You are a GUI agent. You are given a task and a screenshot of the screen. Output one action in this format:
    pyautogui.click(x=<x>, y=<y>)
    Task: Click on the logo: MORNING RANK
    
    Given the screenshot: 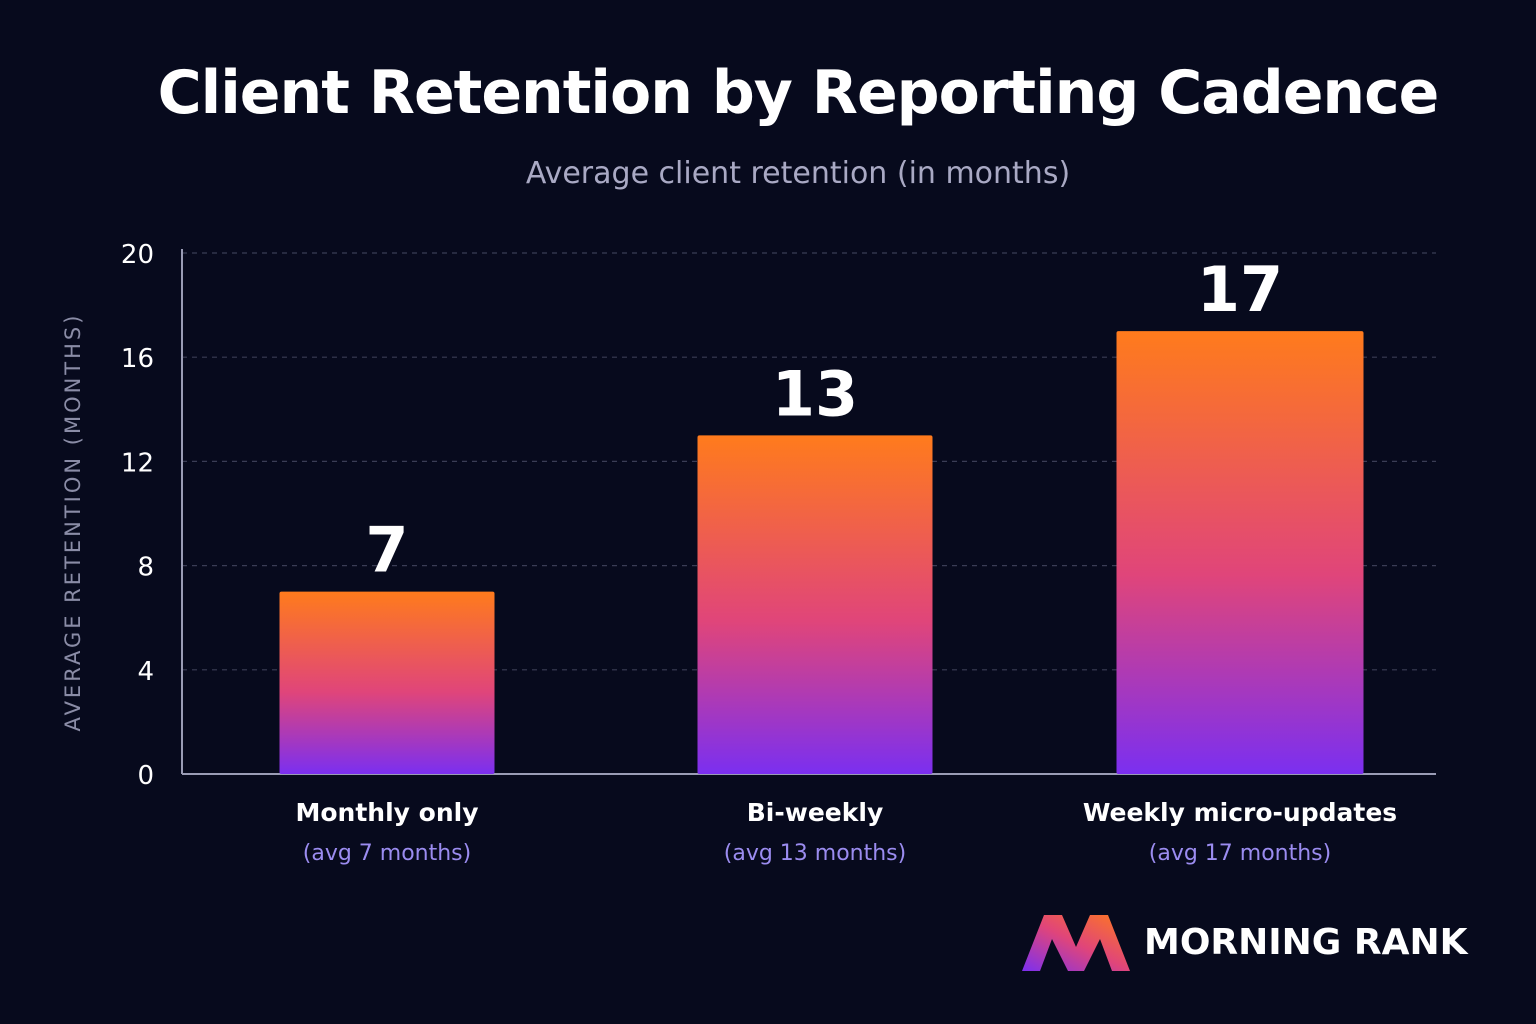 What is the action you would take?
    pyautogui.click(x=1244, y=942)
    